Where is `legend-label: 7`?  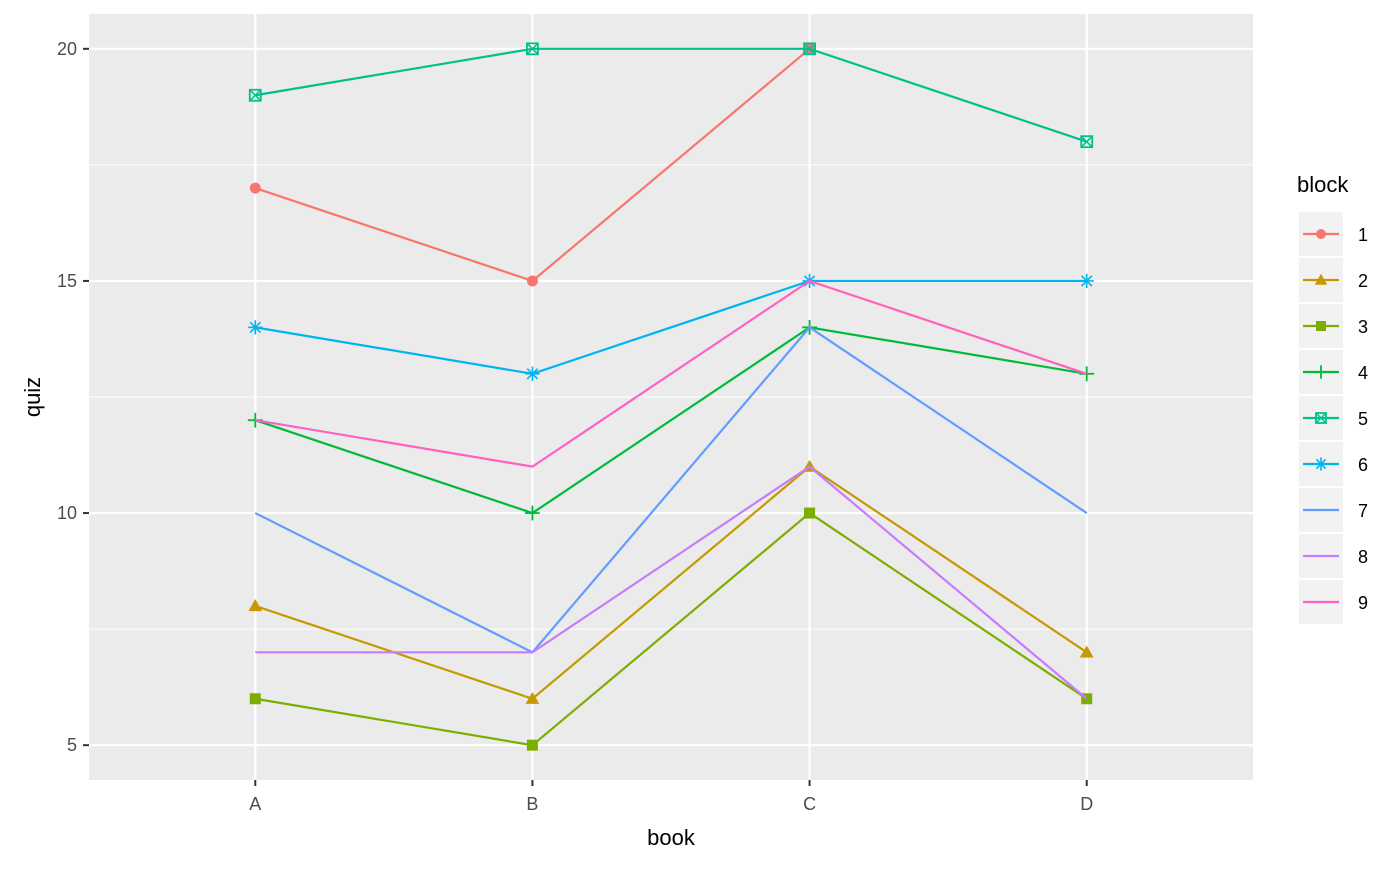
legend-label: 7 is located at coordinates (1363, 511).